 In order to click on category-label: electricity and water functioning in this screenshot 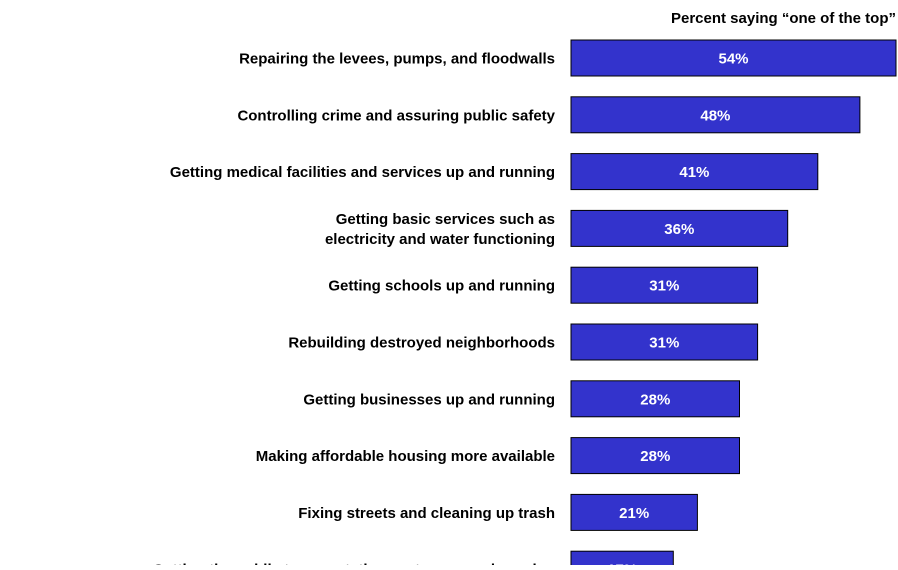, I will do `click(440, 239)`.